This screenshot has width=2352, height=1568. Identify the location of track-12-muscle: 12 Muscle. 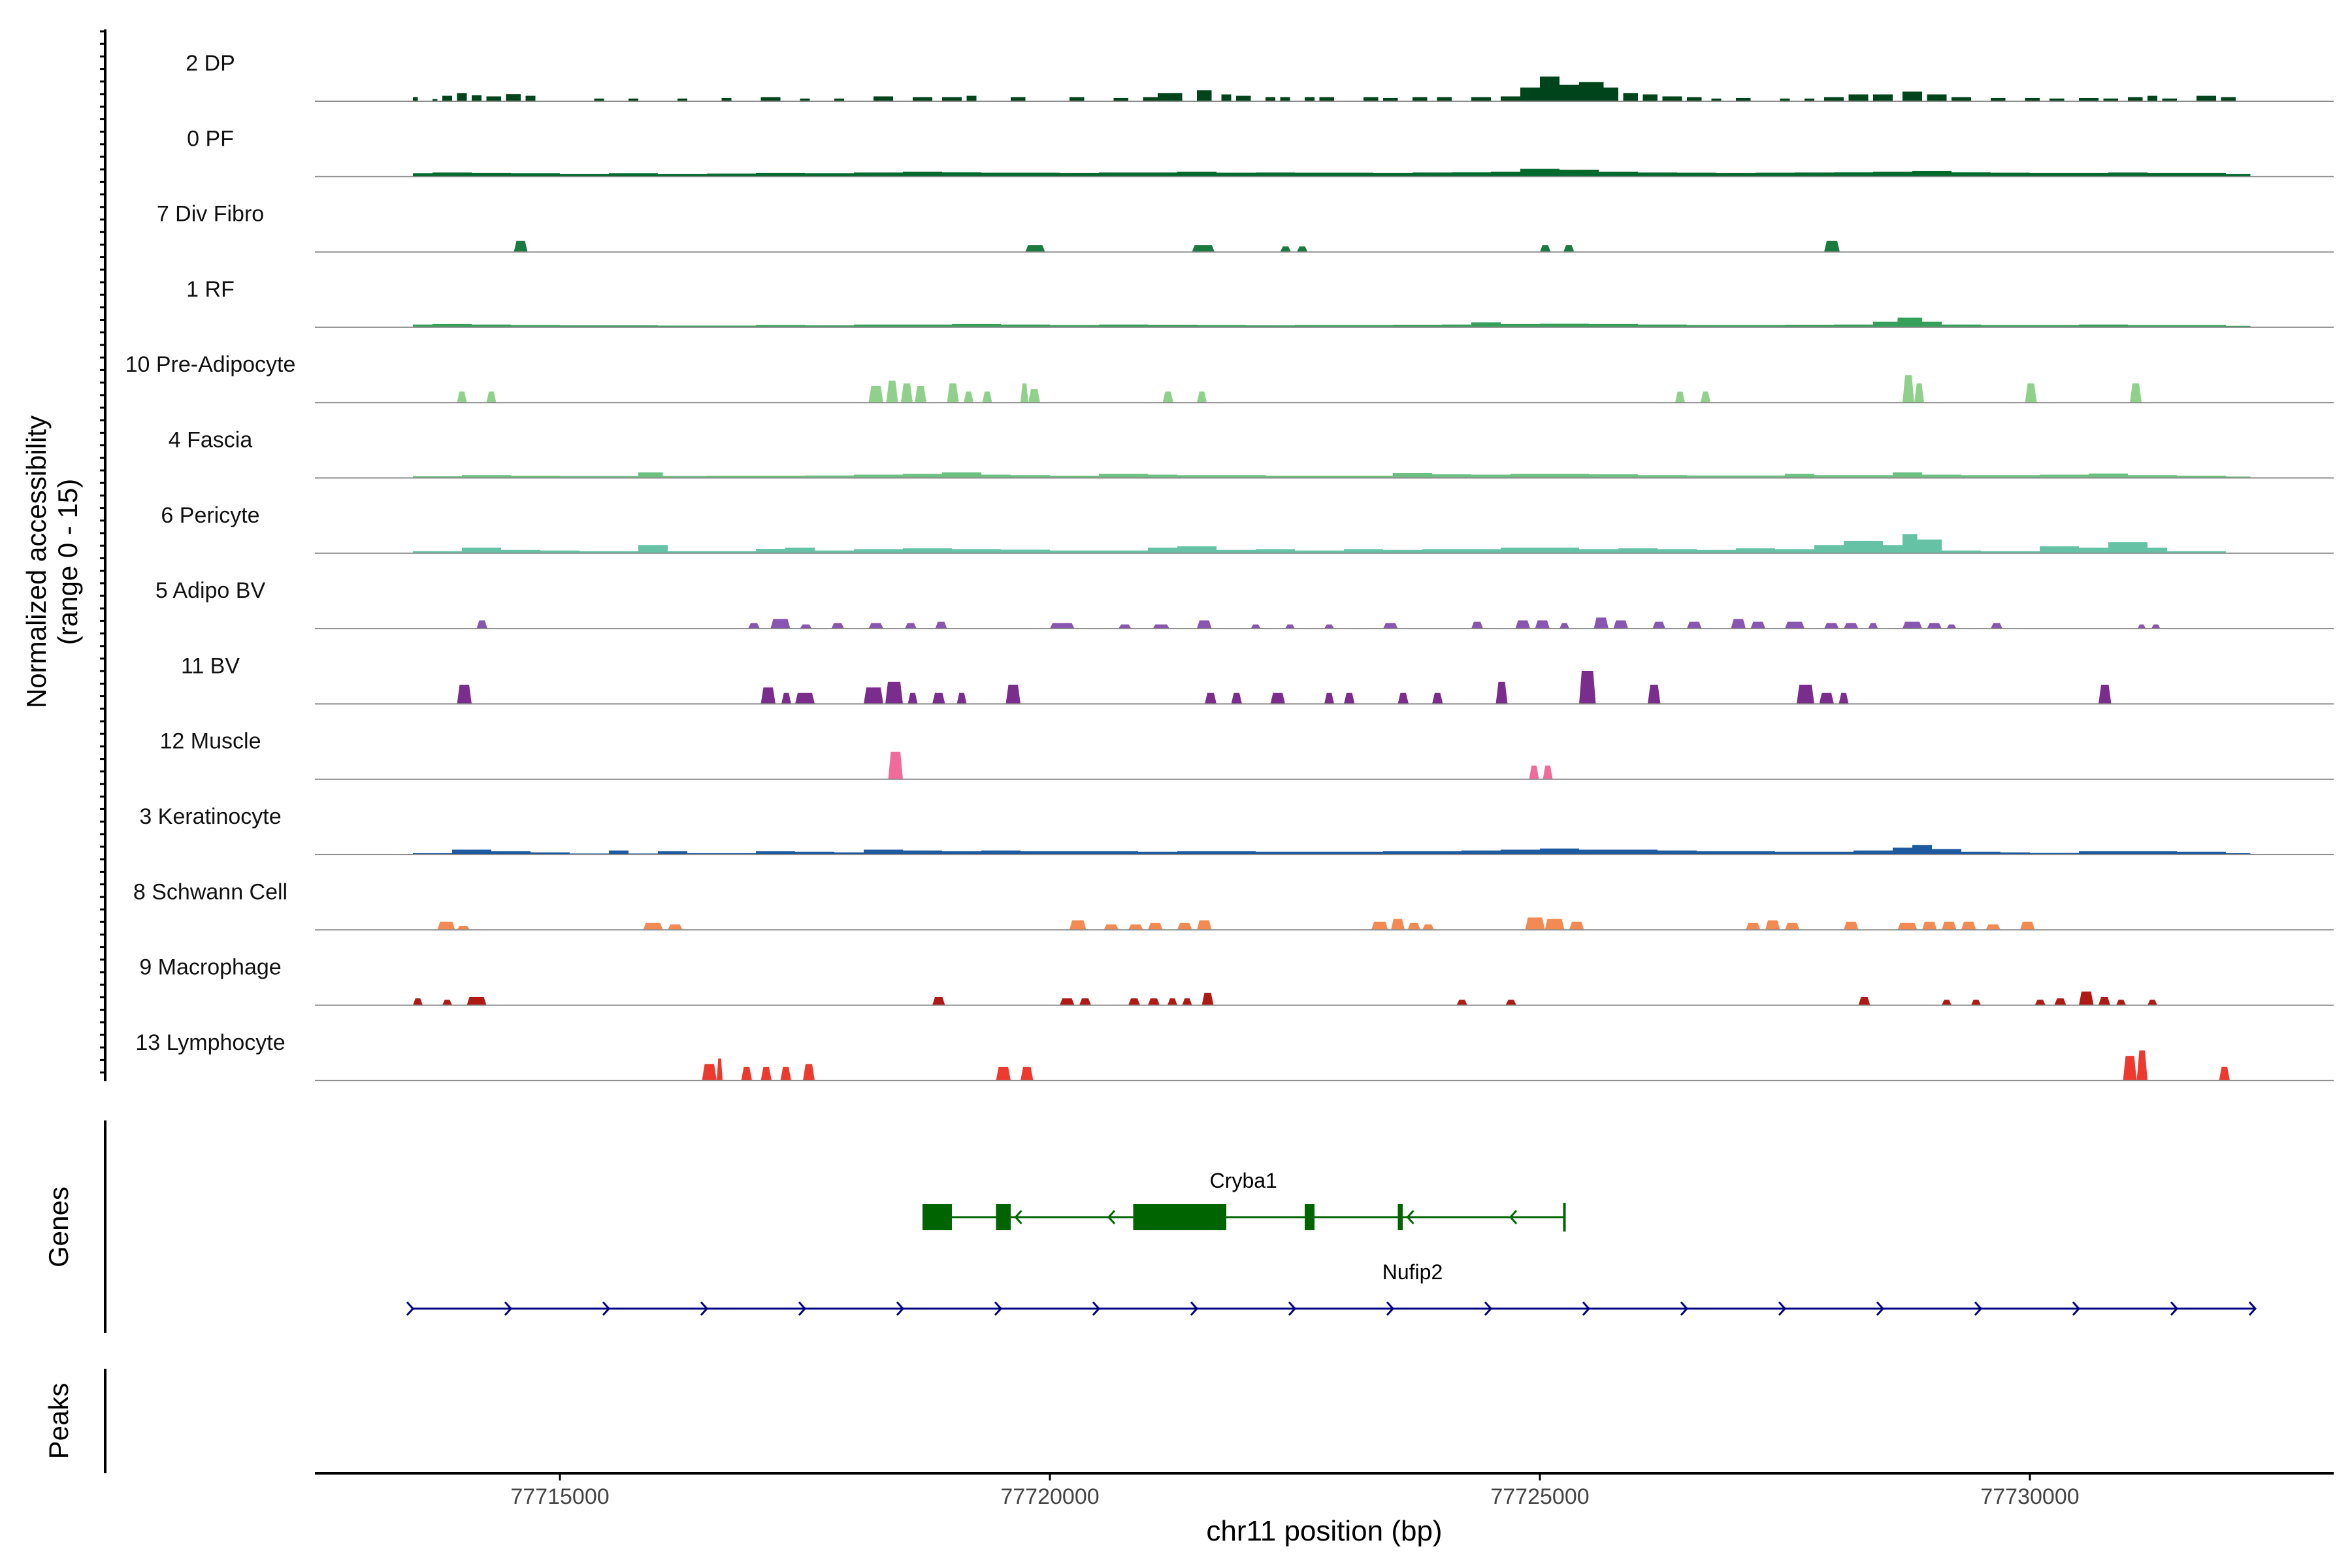
(1247, 754).